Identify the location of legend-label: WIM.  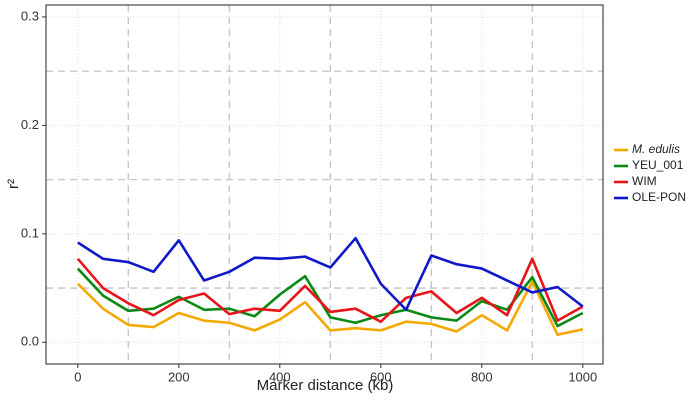
(644, 181).